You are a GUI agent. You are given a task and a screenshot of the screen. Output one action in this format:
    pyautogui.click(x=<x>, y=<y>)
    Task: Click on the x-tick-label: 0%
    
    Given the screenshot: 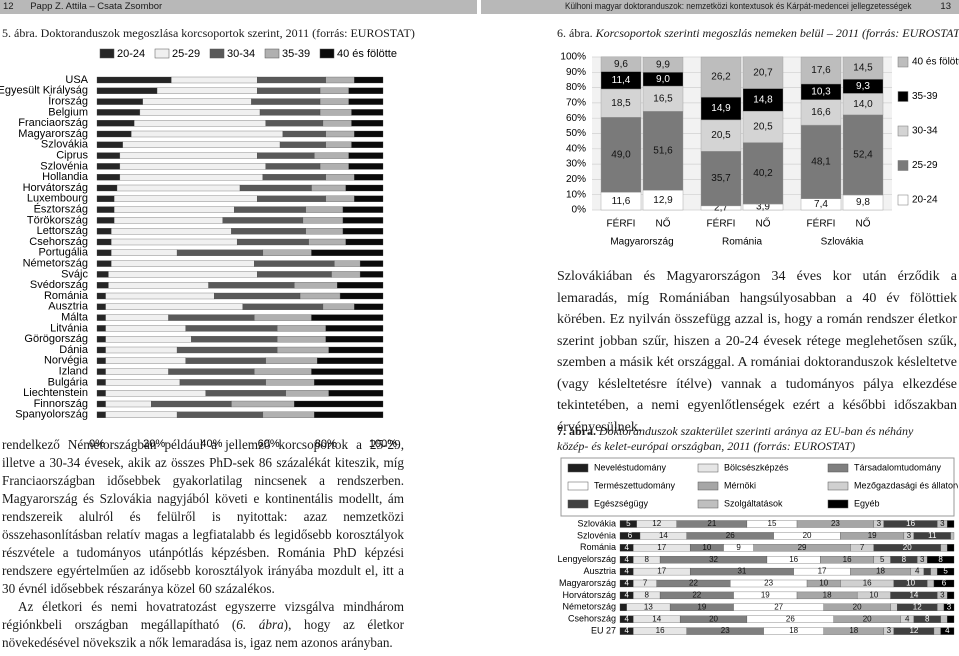 What is the action you would take?
    pyautogui.click(x=97, y=444)
    